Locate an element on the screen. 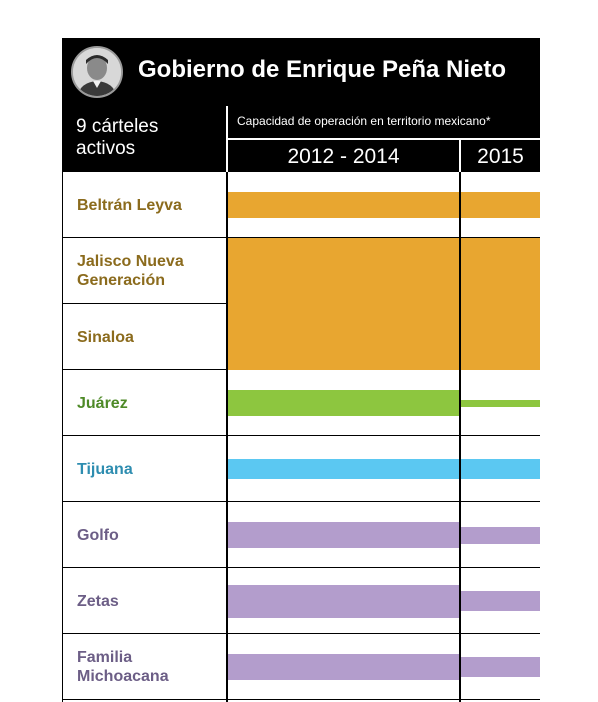  portrait-icon is located at coordinates (97, 72).